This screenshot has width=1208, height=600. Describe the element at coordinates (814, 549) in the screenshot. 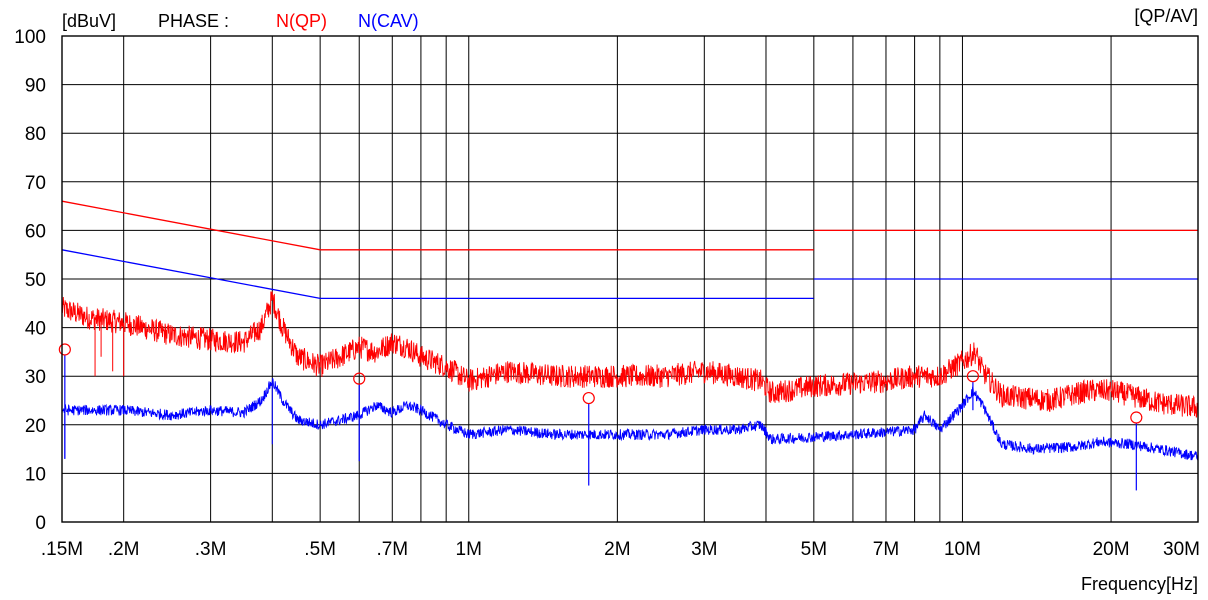

I see `x-tick-label: 5M` at that location.